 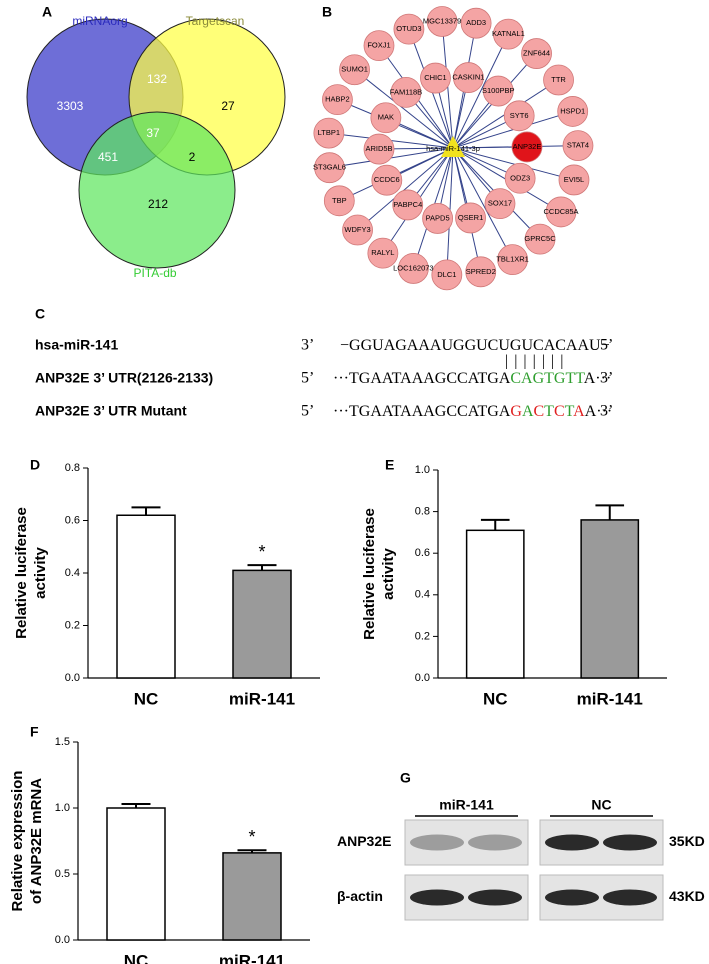 I want to click on node-label: MGC13379, so click(x=442, y=20).